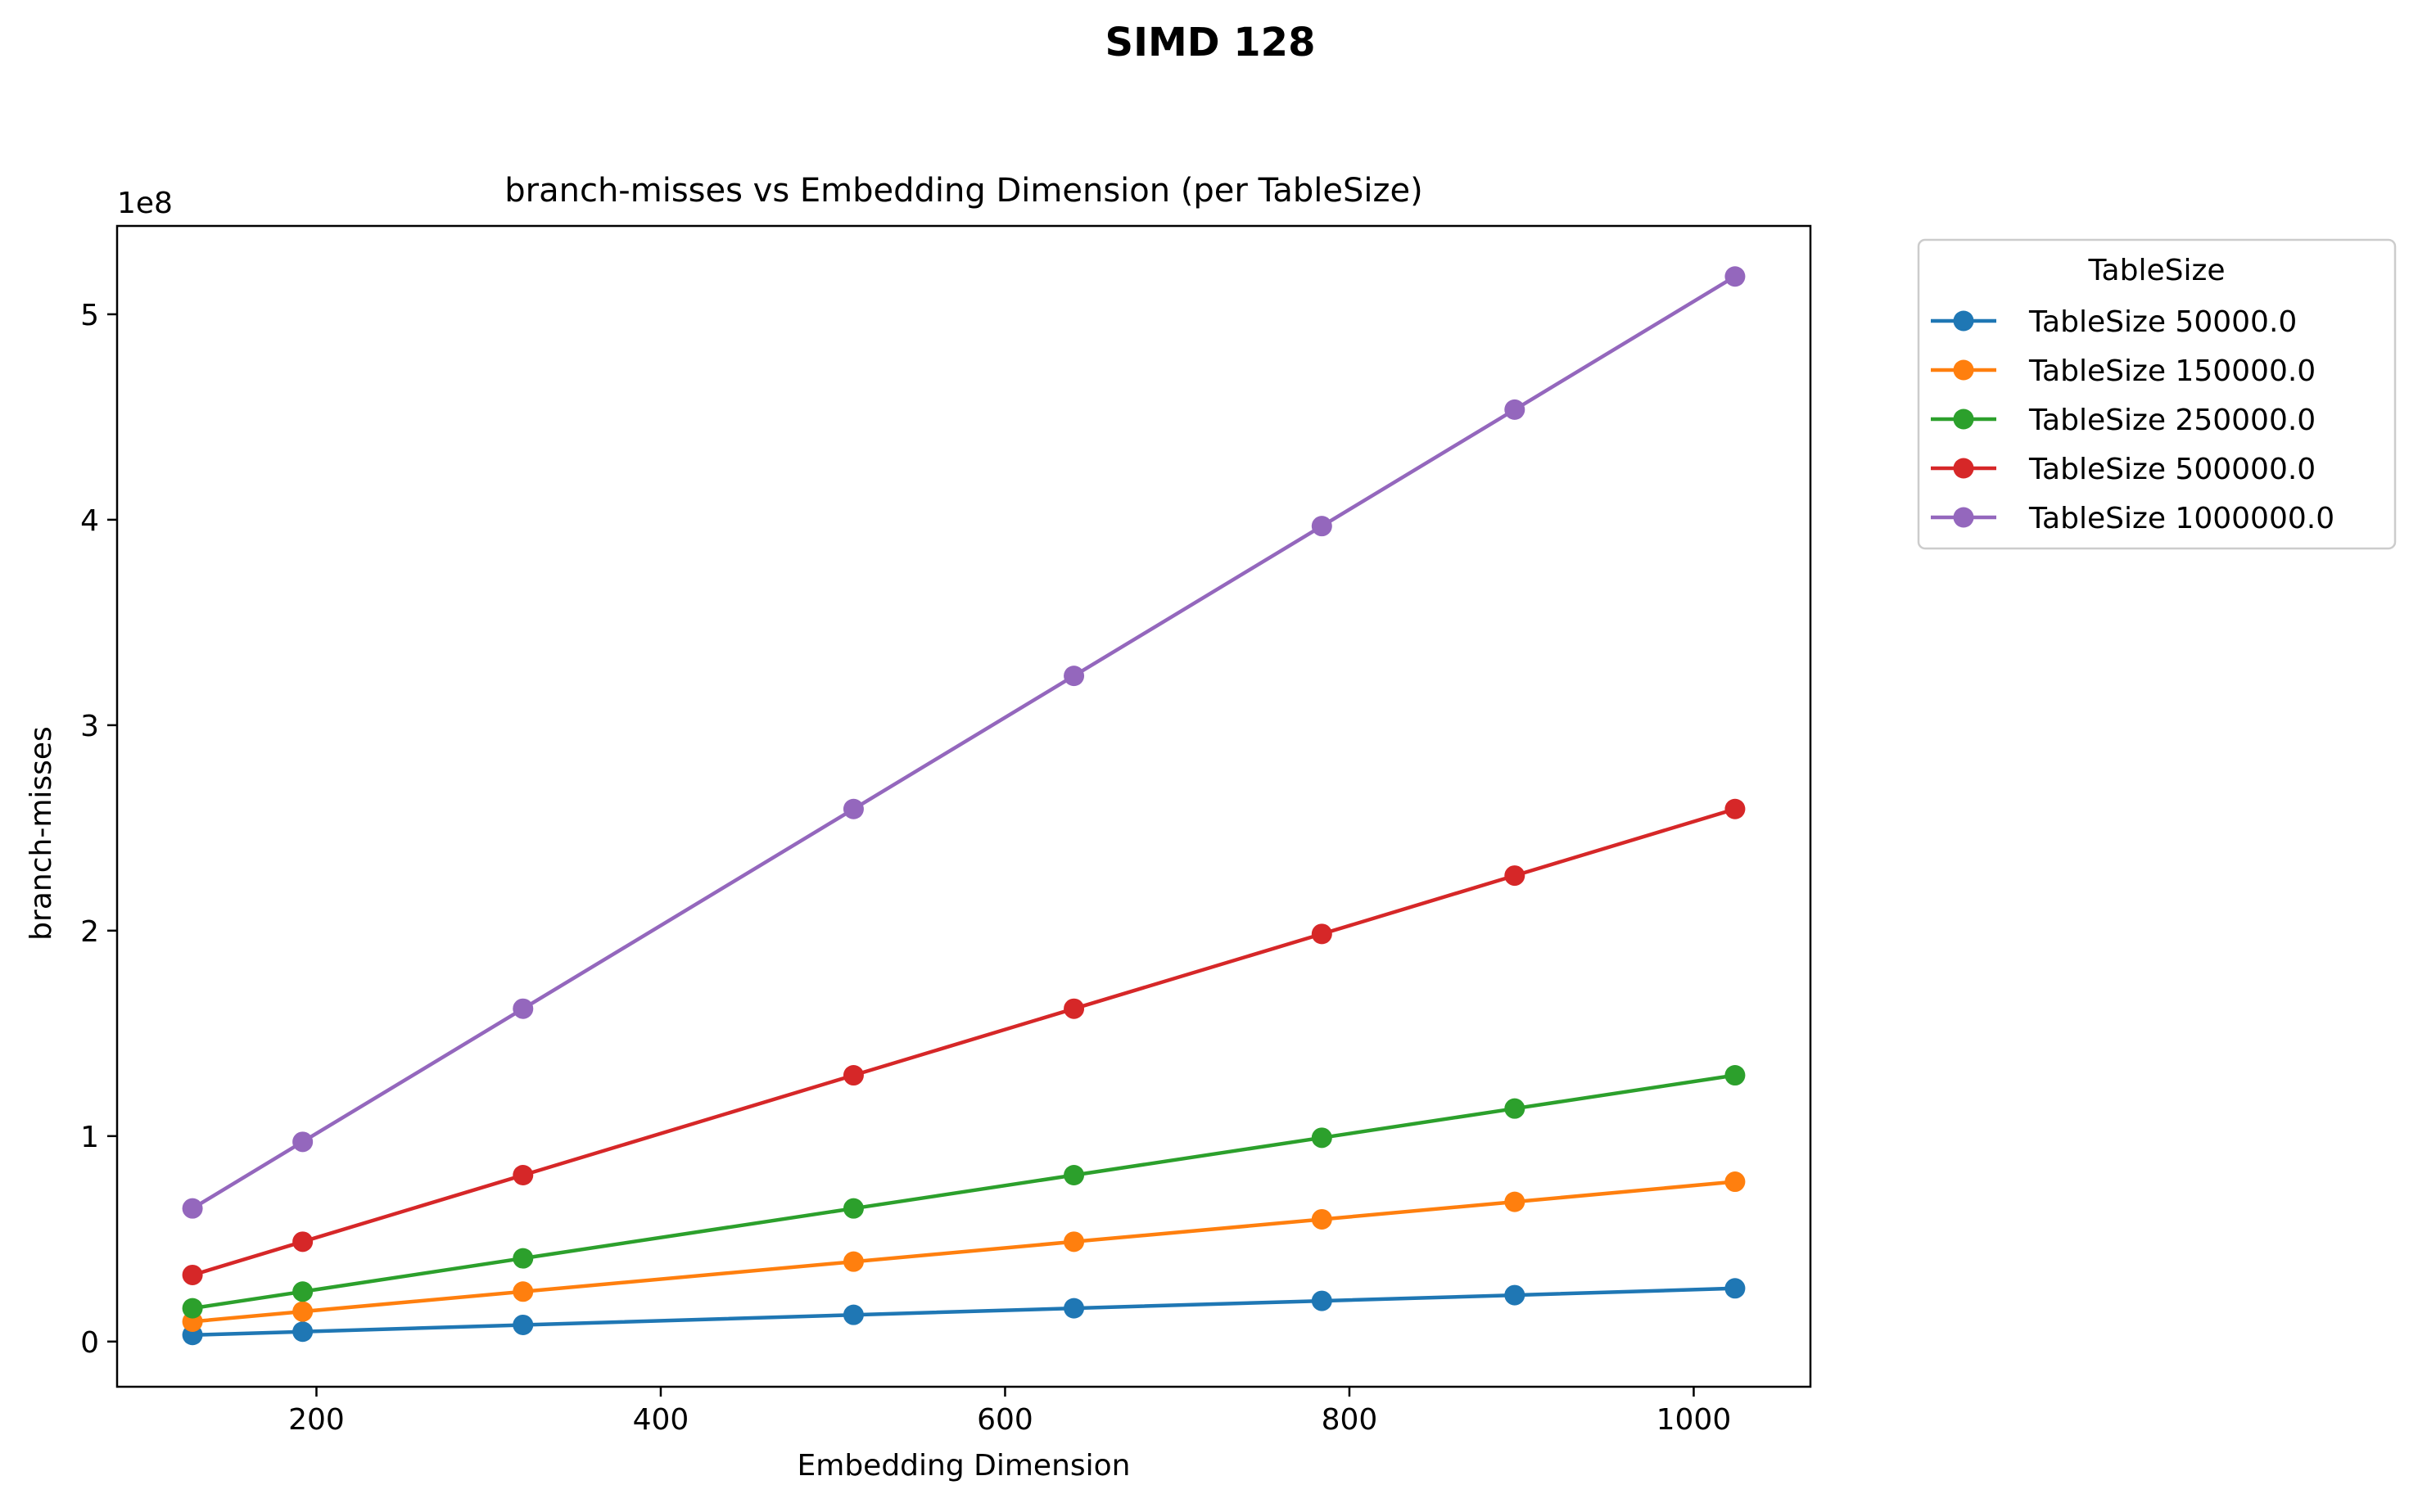  I want to click on legend-item: TableSize 150000.0, so click(2123, 371).